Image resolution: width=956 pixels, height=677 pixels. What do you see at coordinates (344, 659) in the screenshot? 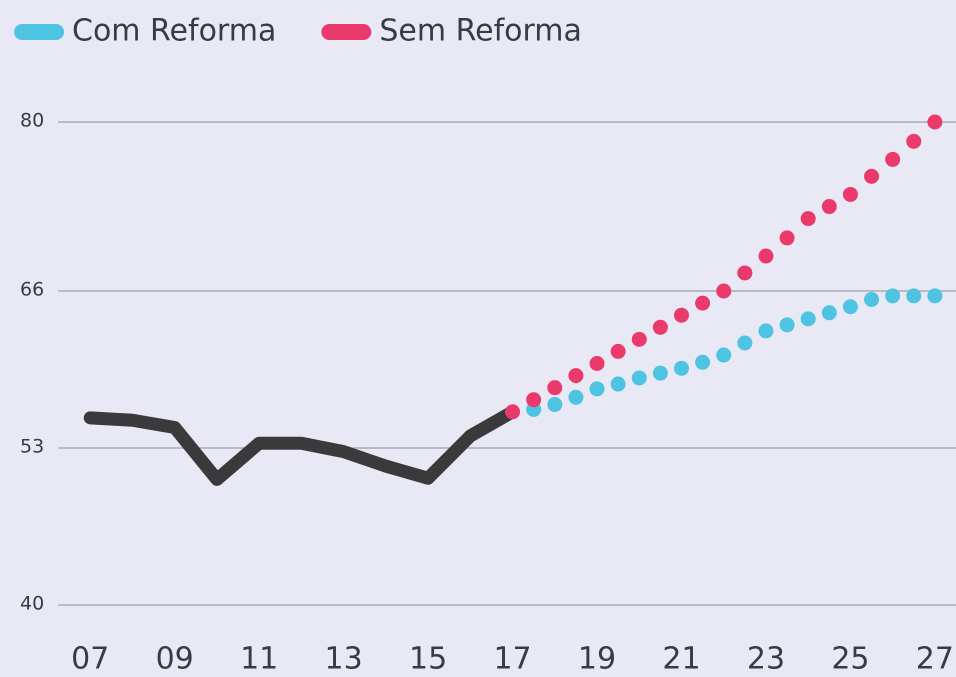
I see `x-tick-label: 13` at bounding box center [344, 659].